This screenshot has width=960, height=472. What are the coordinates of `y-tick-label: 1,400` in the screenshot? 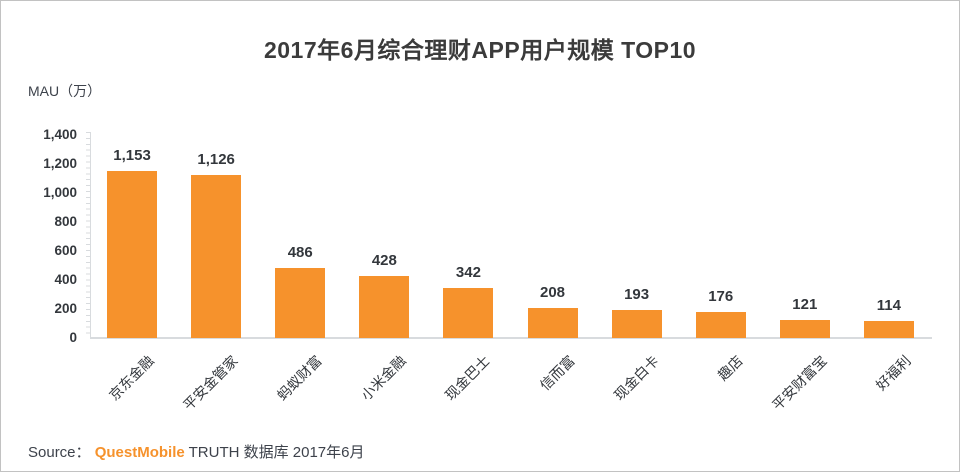 It's located at (60, 134).